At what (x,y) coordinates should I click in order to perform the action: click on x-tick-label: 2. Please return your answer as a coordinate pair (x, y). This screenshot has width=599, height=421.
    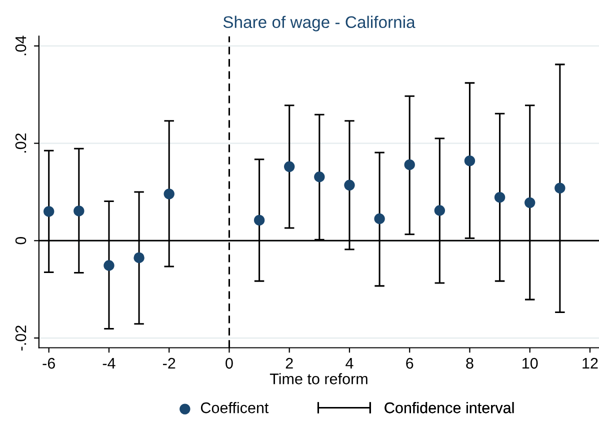
    Looking at the image, I should click on (289, 363).